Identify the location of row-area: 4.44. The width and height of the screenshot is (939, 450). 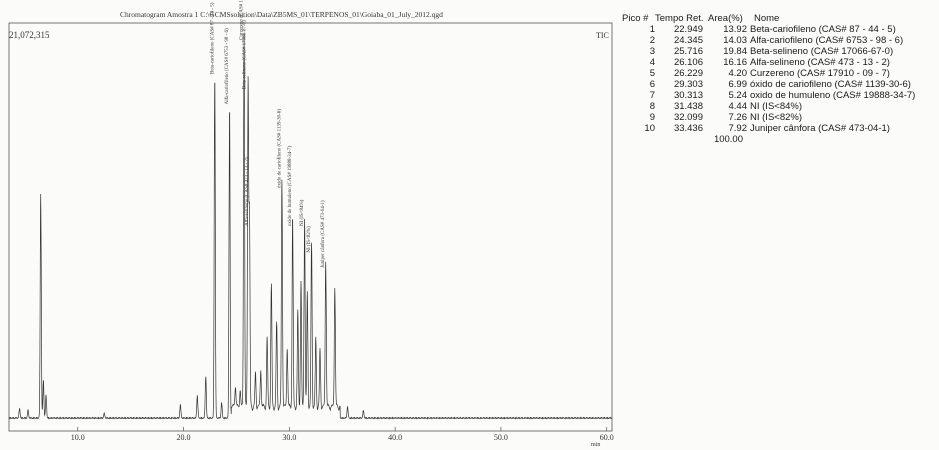
(738, 106).